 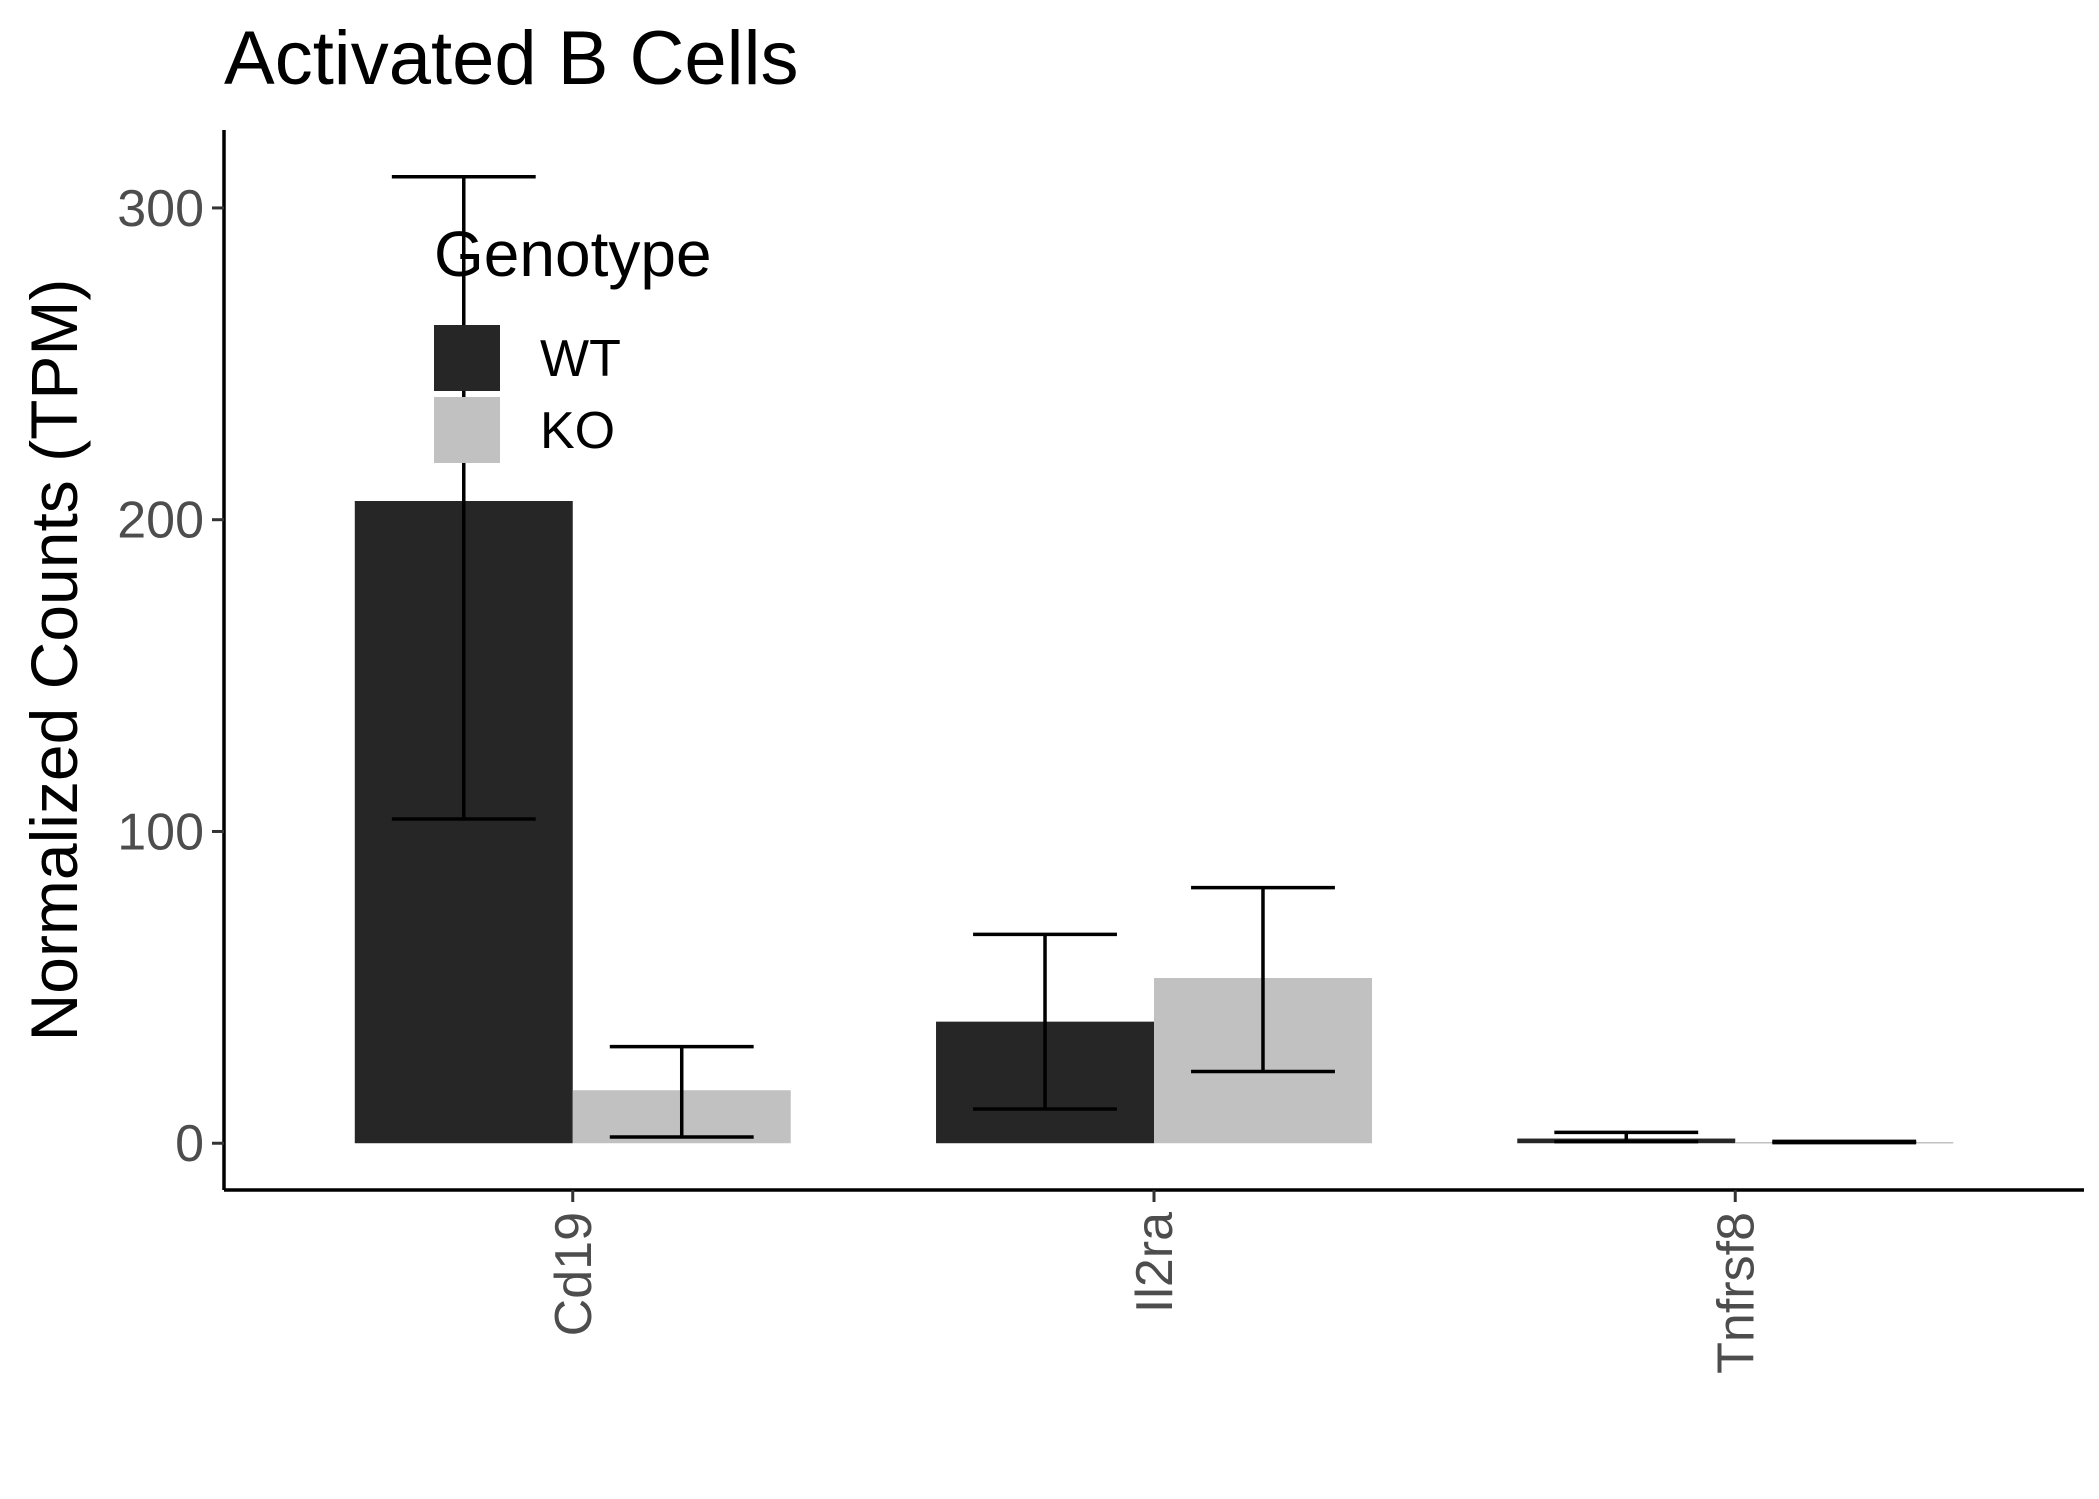 I want to click on legend: Genotype WT KO, so click(x=573, y=340).